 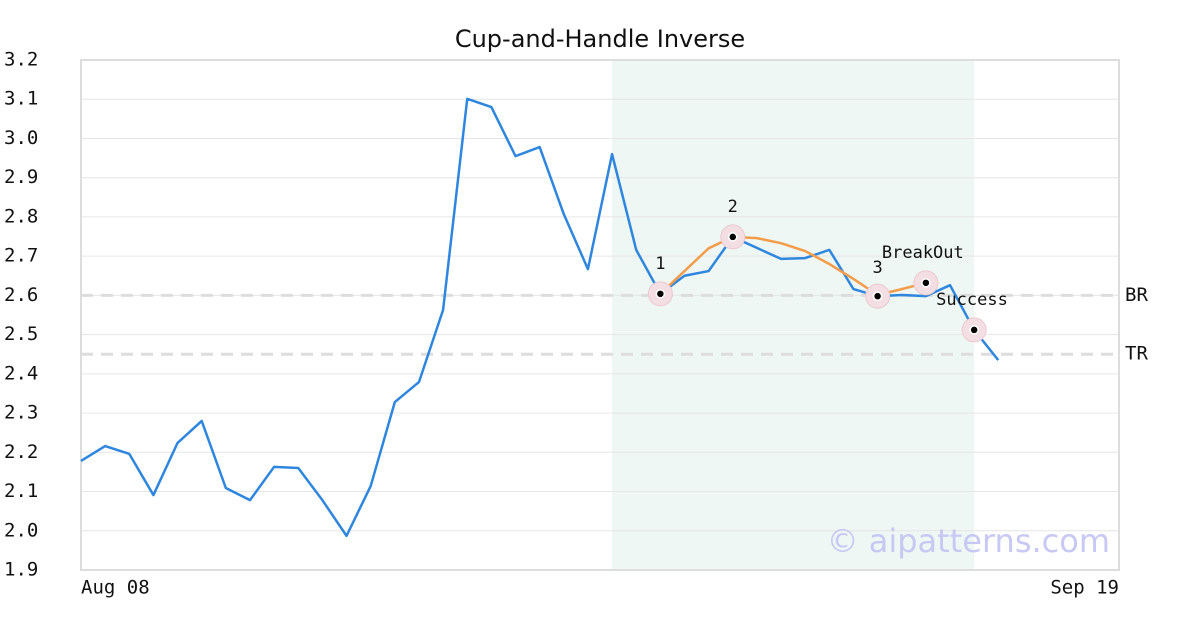 What do you see at coordinates (923, 253) in the screenshot?
I see `point-label: BreakOut` at bounding box center [923, 253].